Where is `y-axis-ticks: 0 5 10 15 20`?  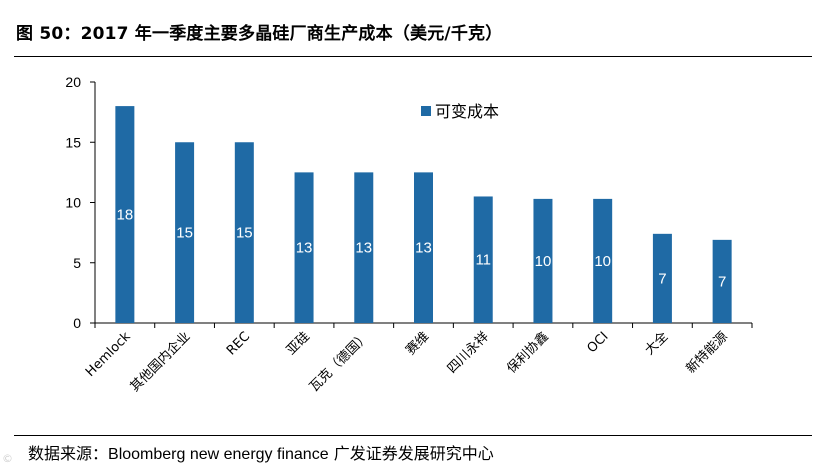 y-axis-ticks: 0 5 10 15 20 is located at coordinates (80, 202).